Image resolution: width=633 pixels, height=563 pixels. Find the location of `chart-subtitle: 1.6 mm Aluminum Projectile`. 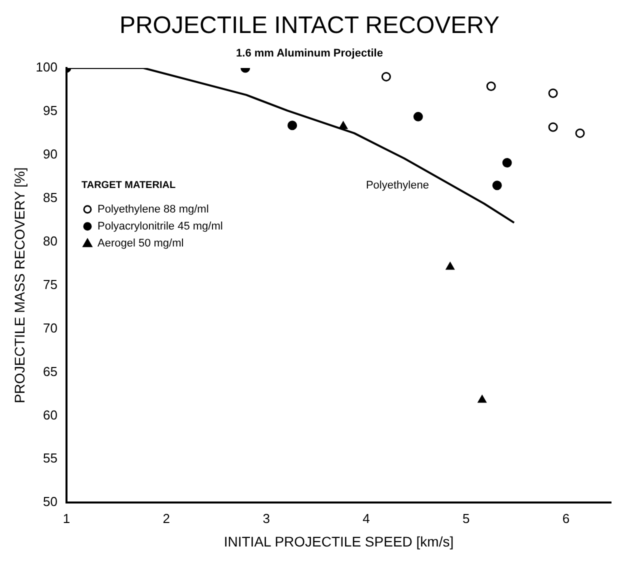

chart-subtitle: 1.6 mm Aluminum Projectile is located at coordinates (309, 53).